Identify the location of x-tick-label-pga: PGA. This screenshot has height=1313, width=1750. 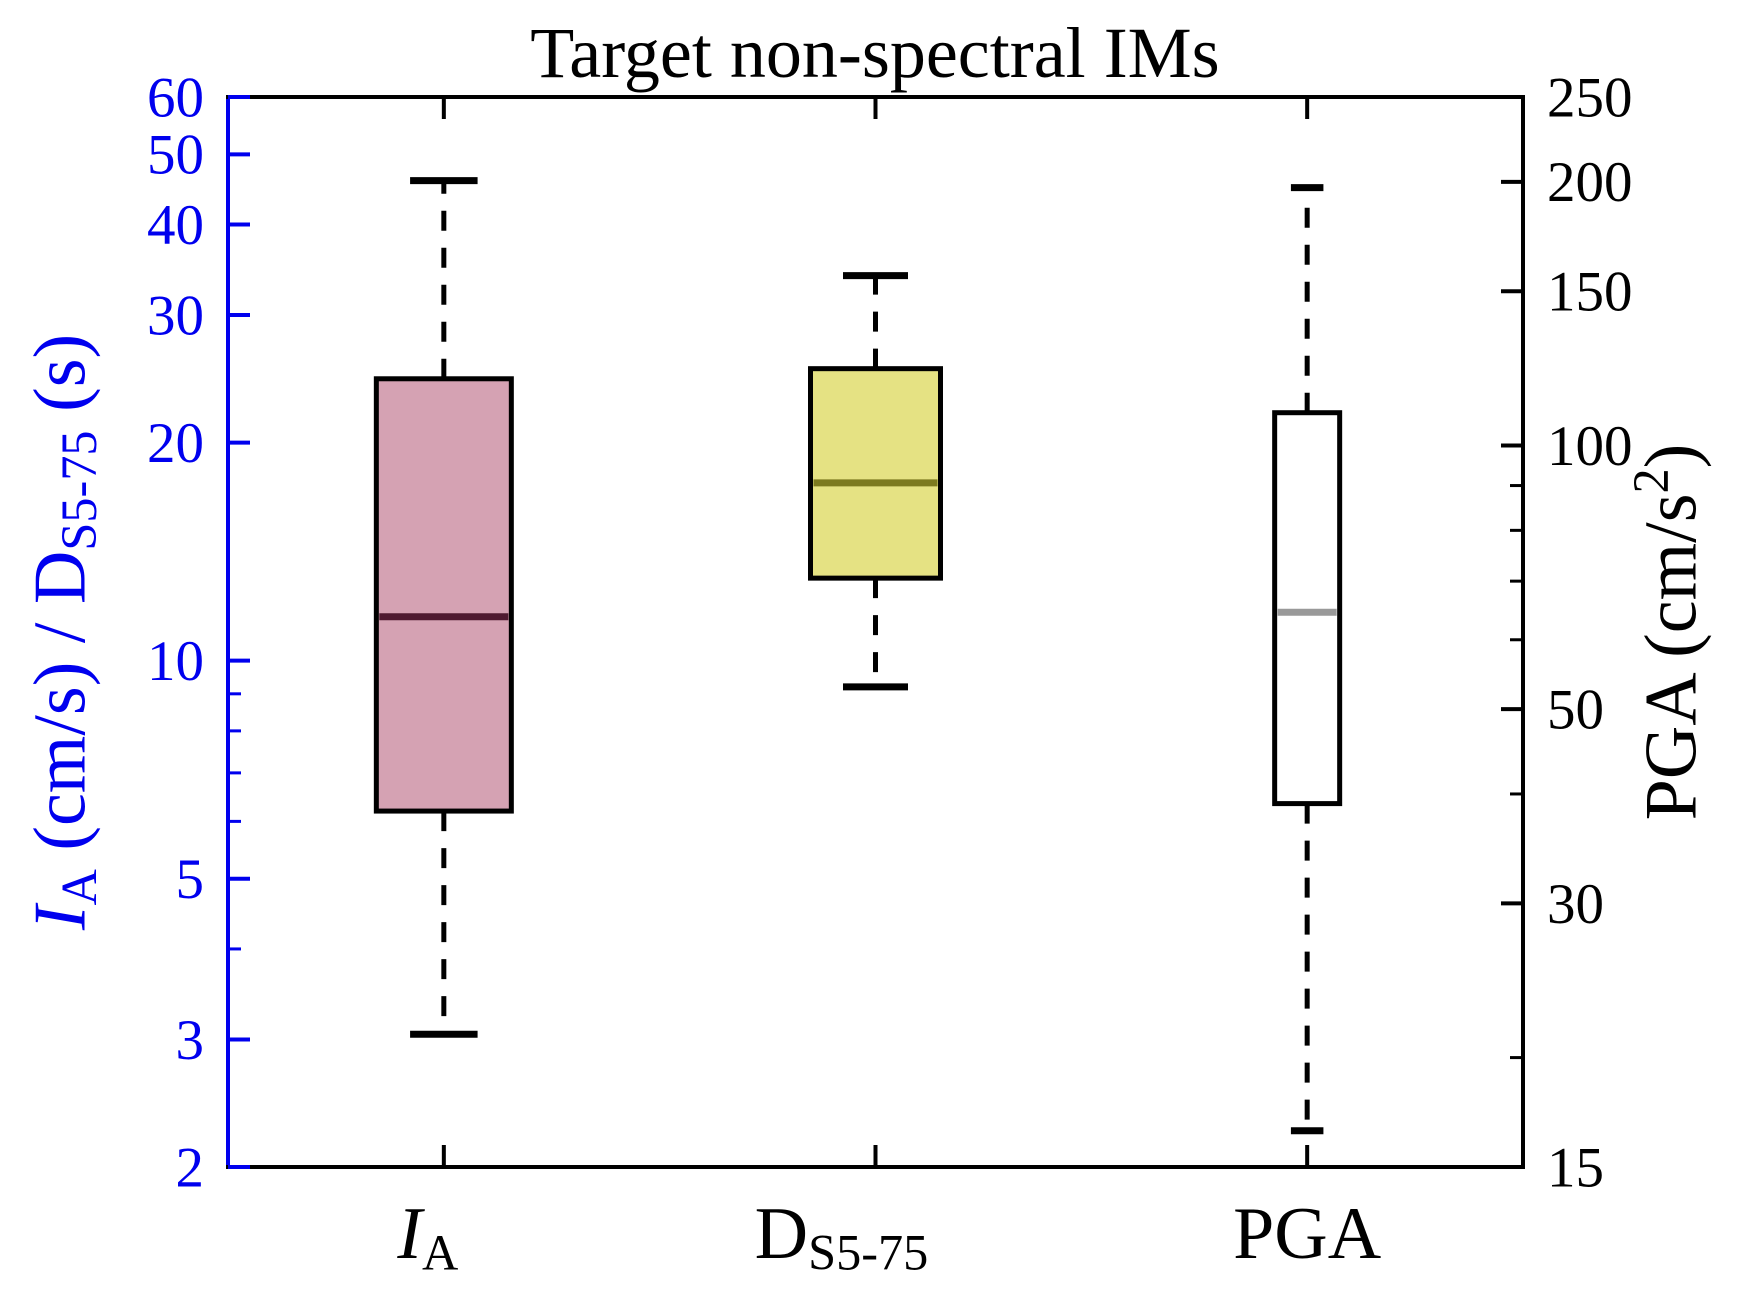
(1307, 1234).